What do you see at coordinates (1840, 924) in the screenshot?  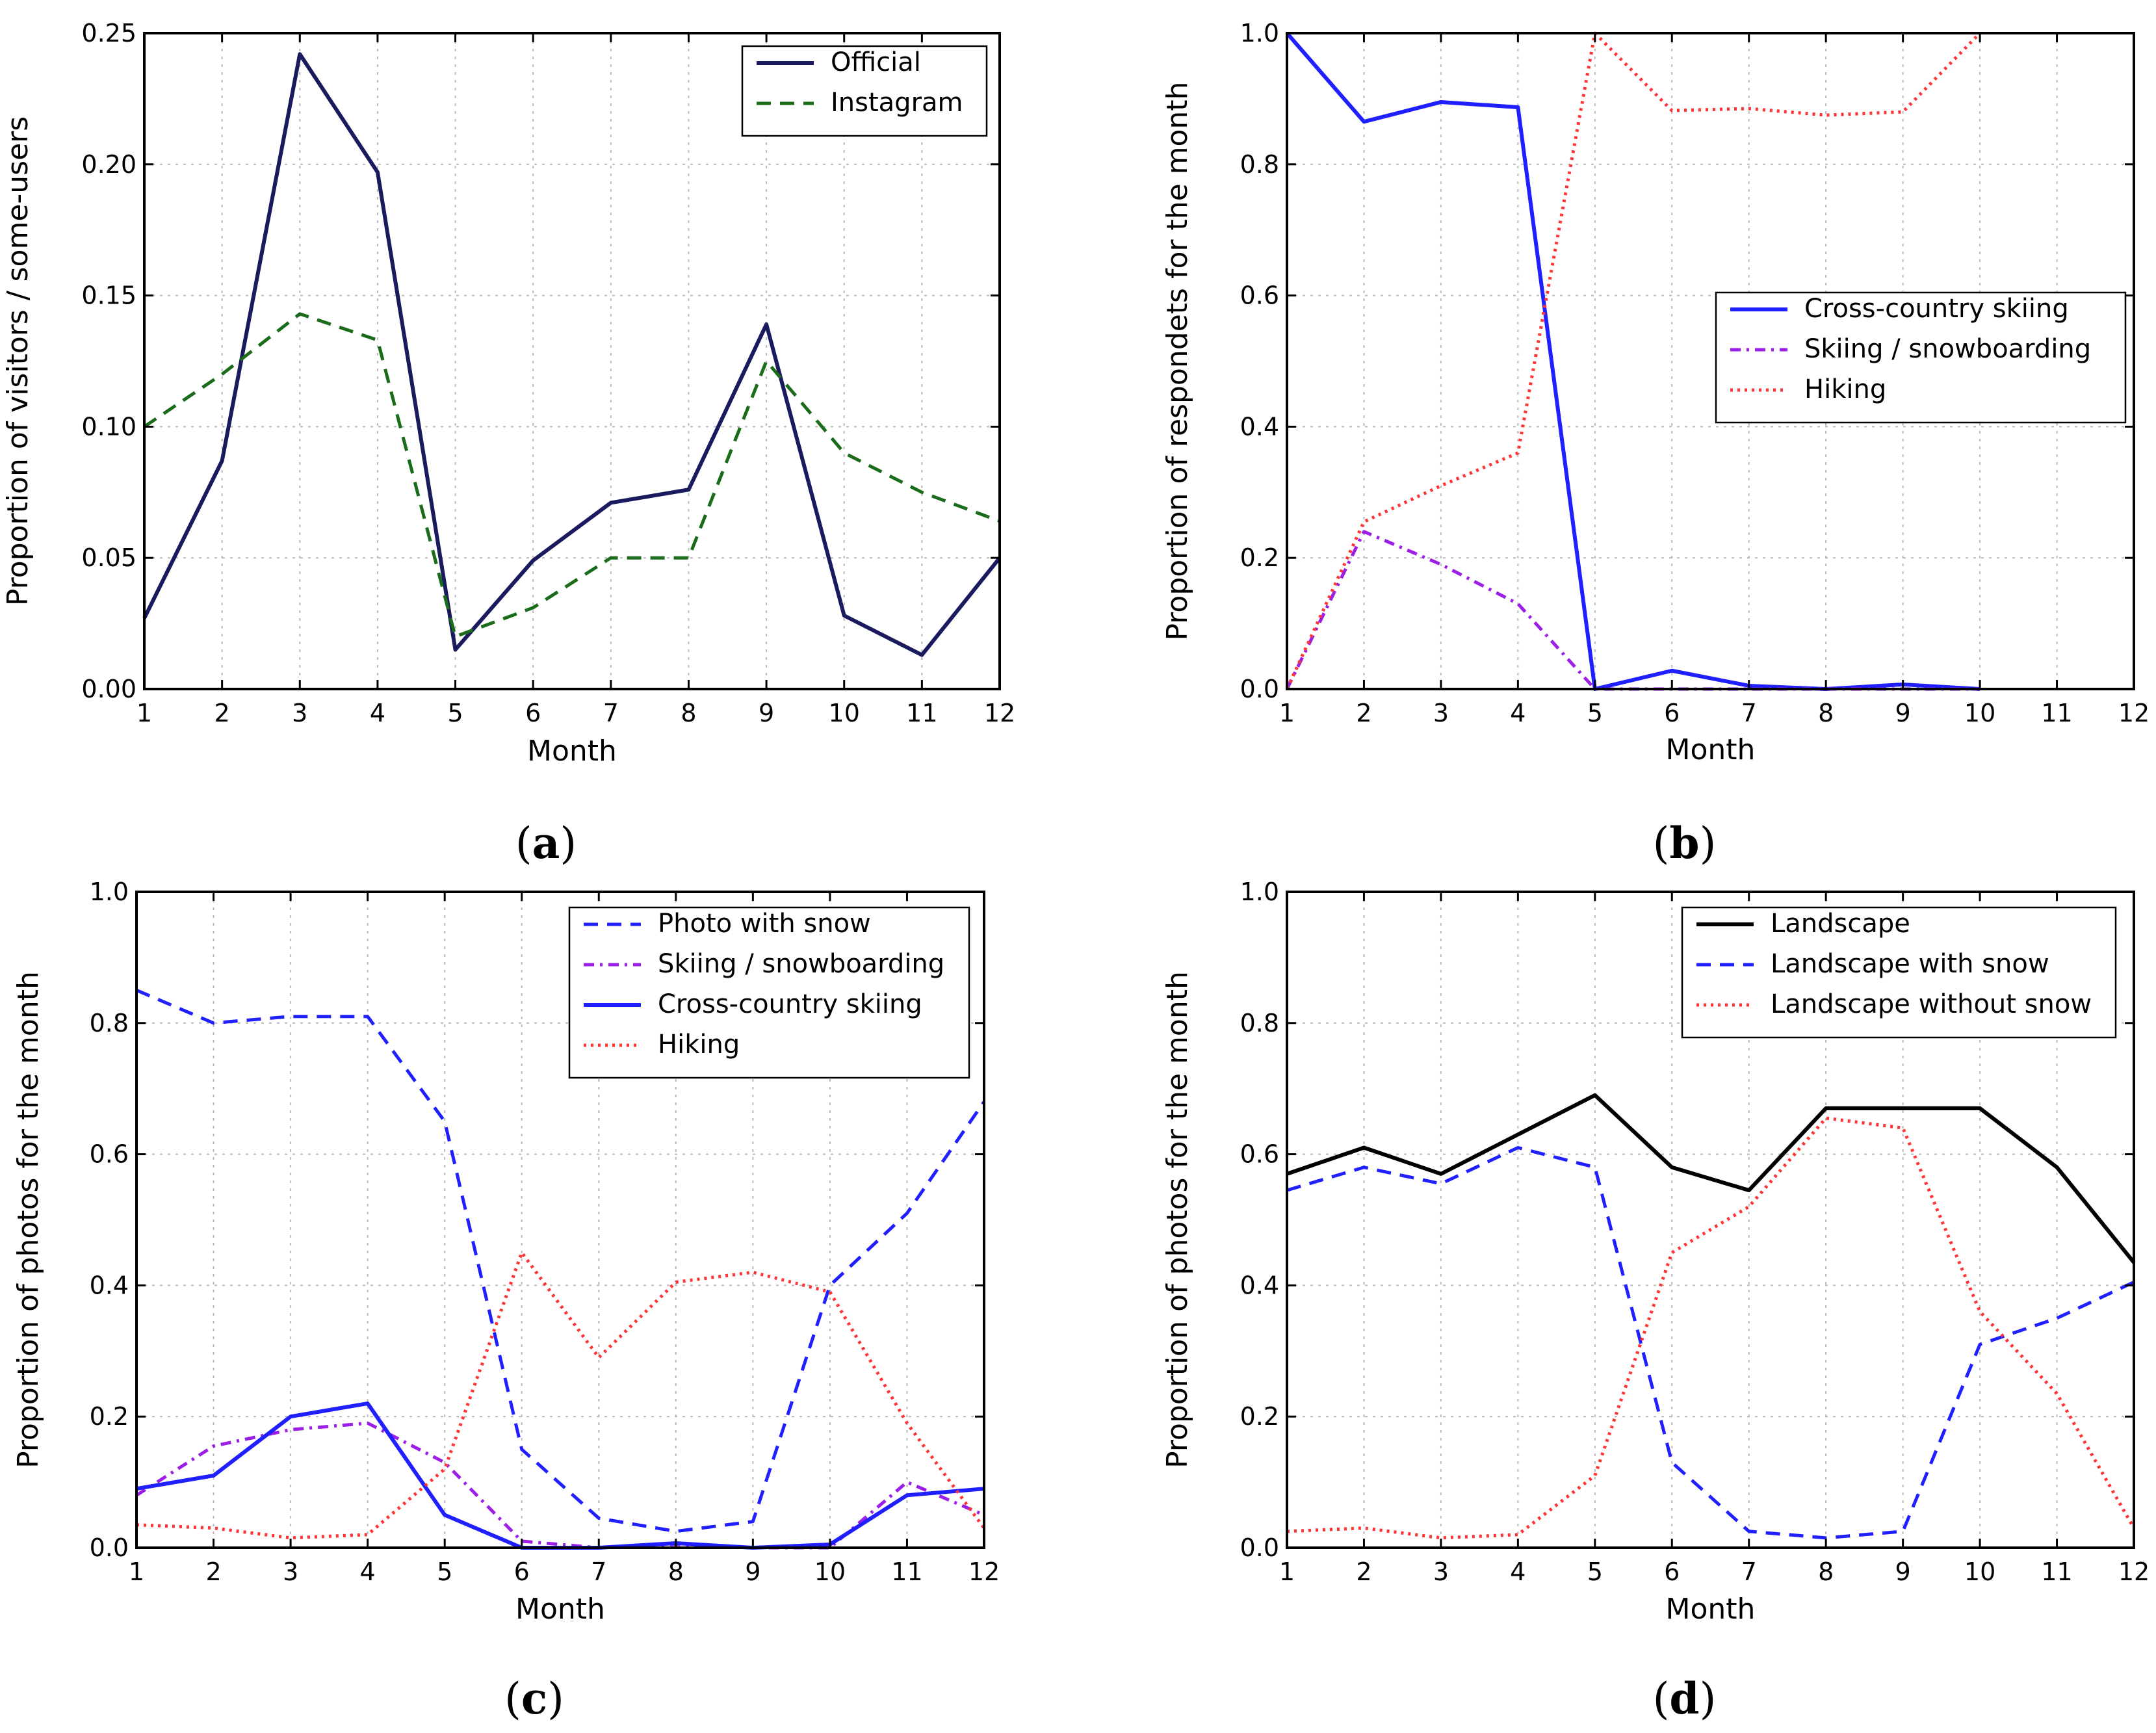 I see `legend-label: Landscape` at bounding box center [1840, 924].